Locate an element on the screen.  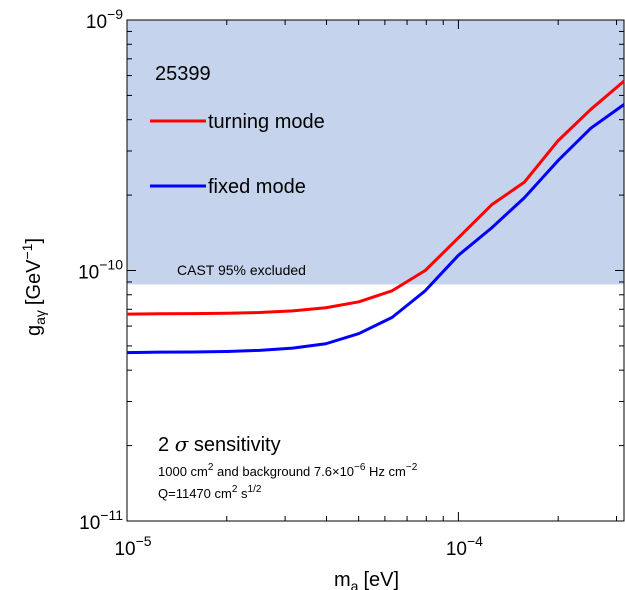
annotation-q: Q=11470 cm is located at coordinates (195, 493).